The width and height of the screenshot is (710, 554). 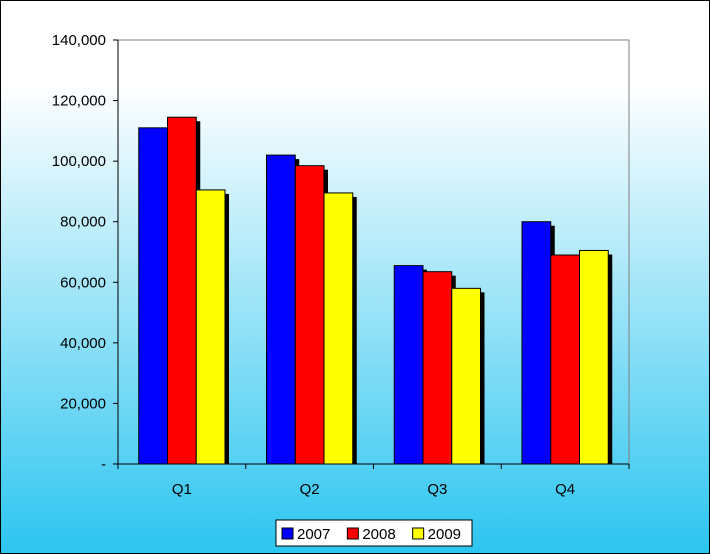 What do you see at coordinates (437, 368) in the screenshot?
I see `bar-2008-q3` at bounding box center [437, 368].